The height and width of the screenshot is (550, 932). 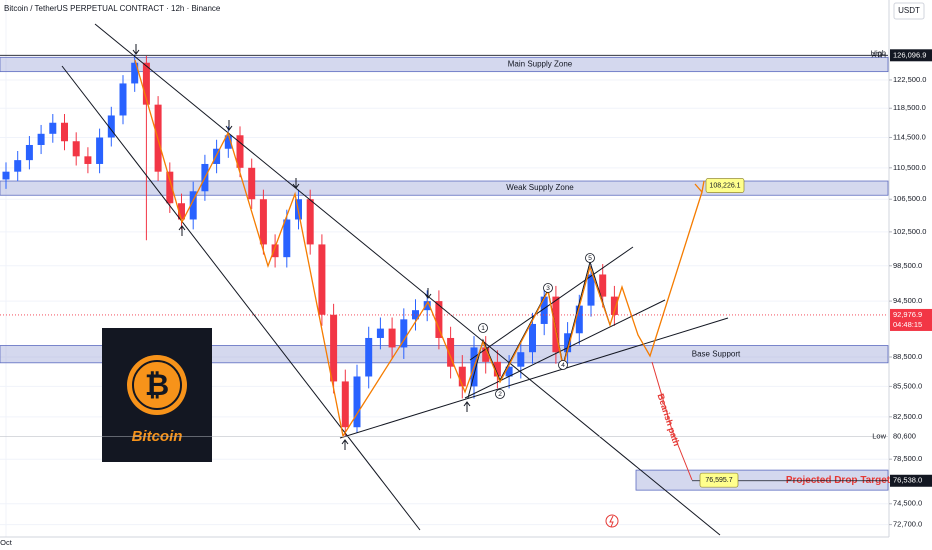 I want to click on y-tick-label: 106,500.0, so click(x=909, y=198).